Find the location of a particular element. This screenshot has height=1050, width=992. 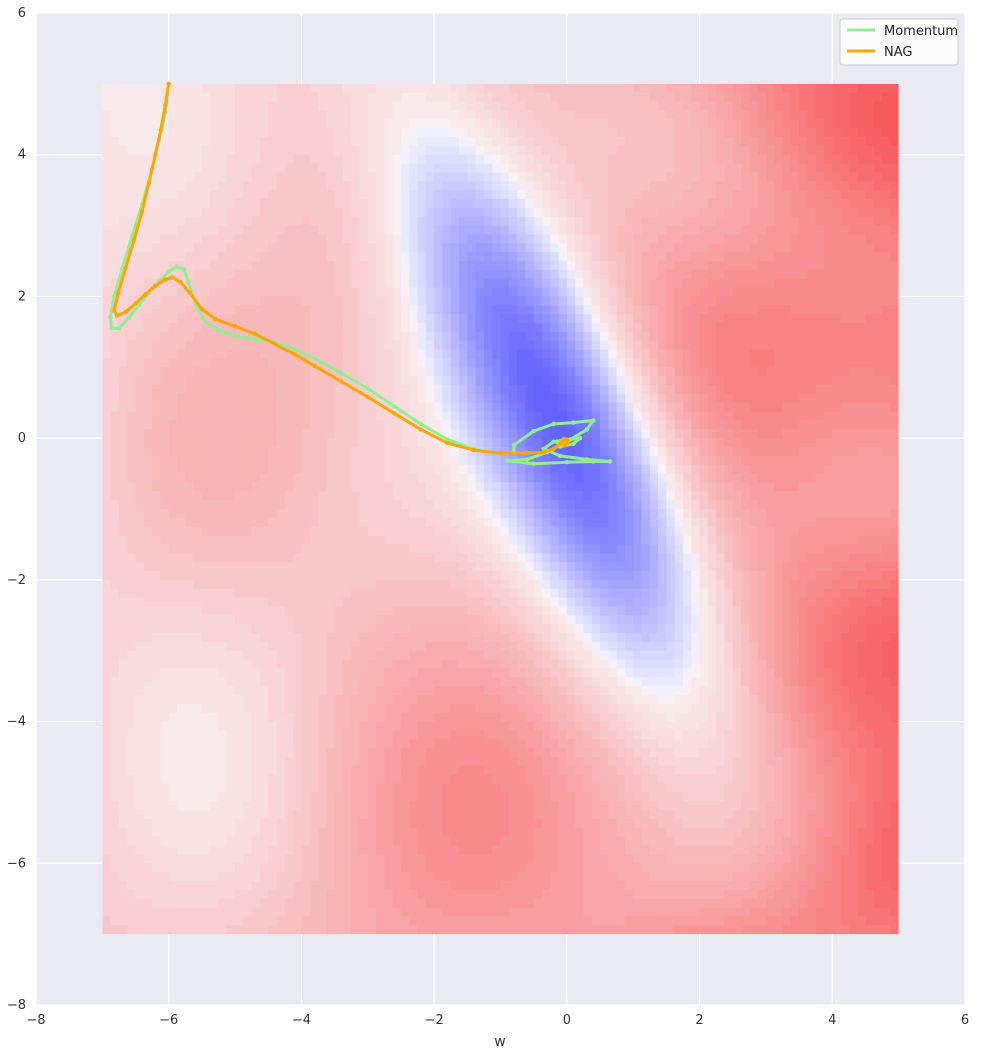

y-tick-label: 4 is located at coordinates (22, 155).